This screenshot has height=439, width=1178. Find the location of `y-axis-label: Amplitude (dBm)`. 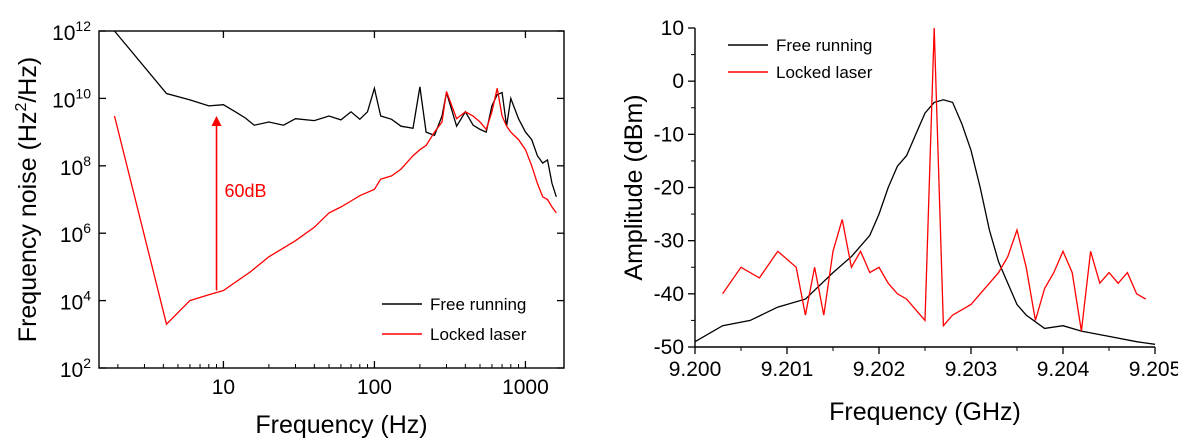

y-axis-label: Amplitude (dBm) is located at coordinates (634, 187).